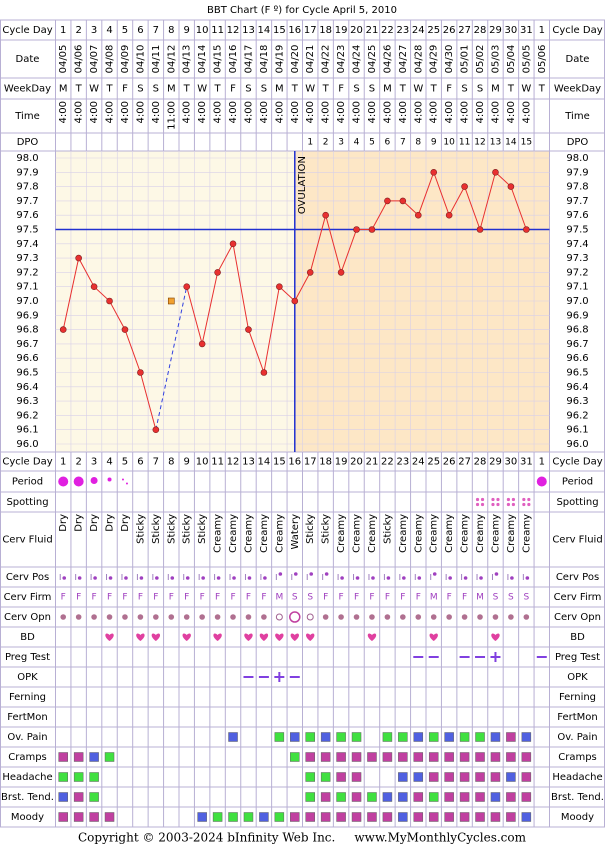  I want to click on date: 04/17, so click(248, 59).